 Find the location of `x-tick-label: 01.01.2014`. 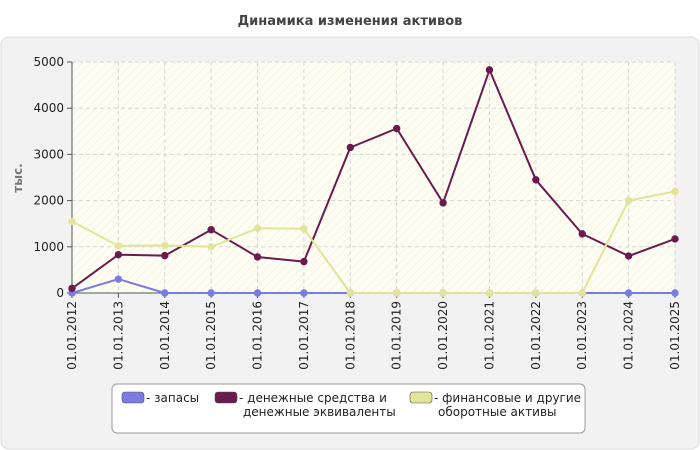

x-tick-label: 01.01.2014 is located at coordinates (165, 335).